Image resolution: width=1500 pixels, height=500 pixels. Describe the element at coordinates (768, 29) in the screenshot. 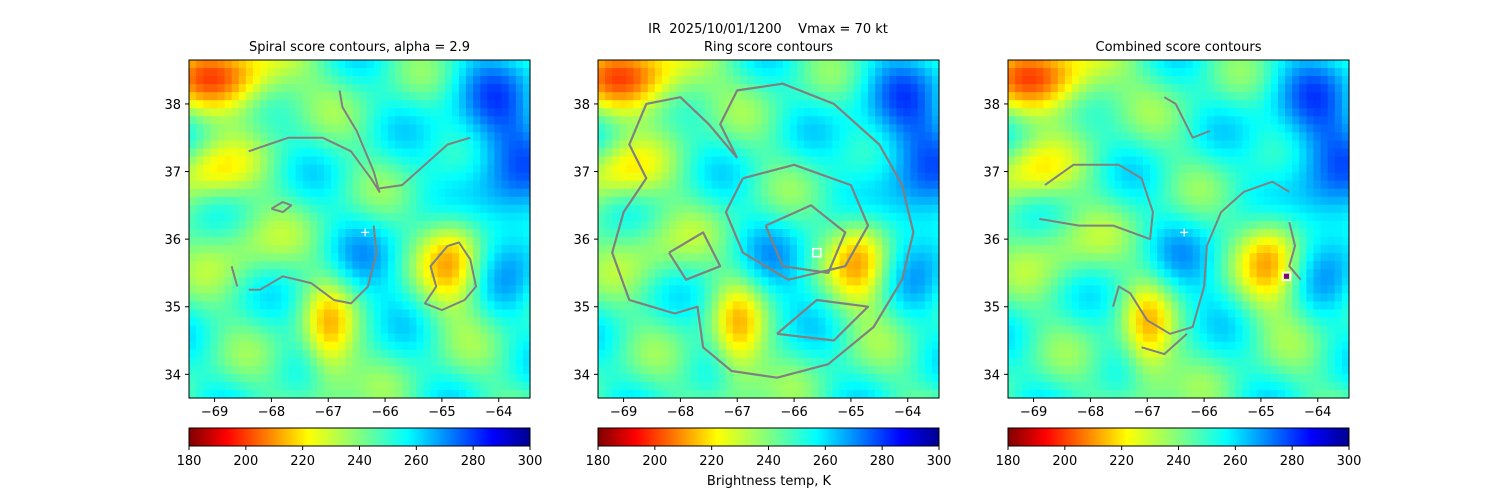

I see `figure-suptitle: IR 2025/10/01/1200 Vmax = 70 kt` at that location.